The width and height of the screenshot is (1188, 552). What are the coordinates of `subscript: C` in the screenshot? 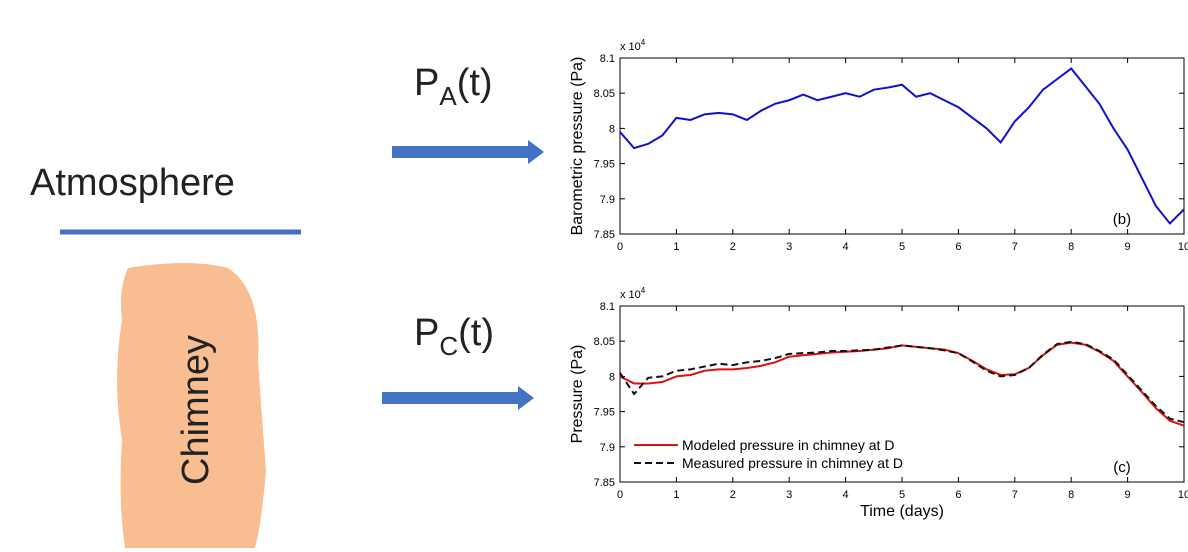 It's located at (448, 346).